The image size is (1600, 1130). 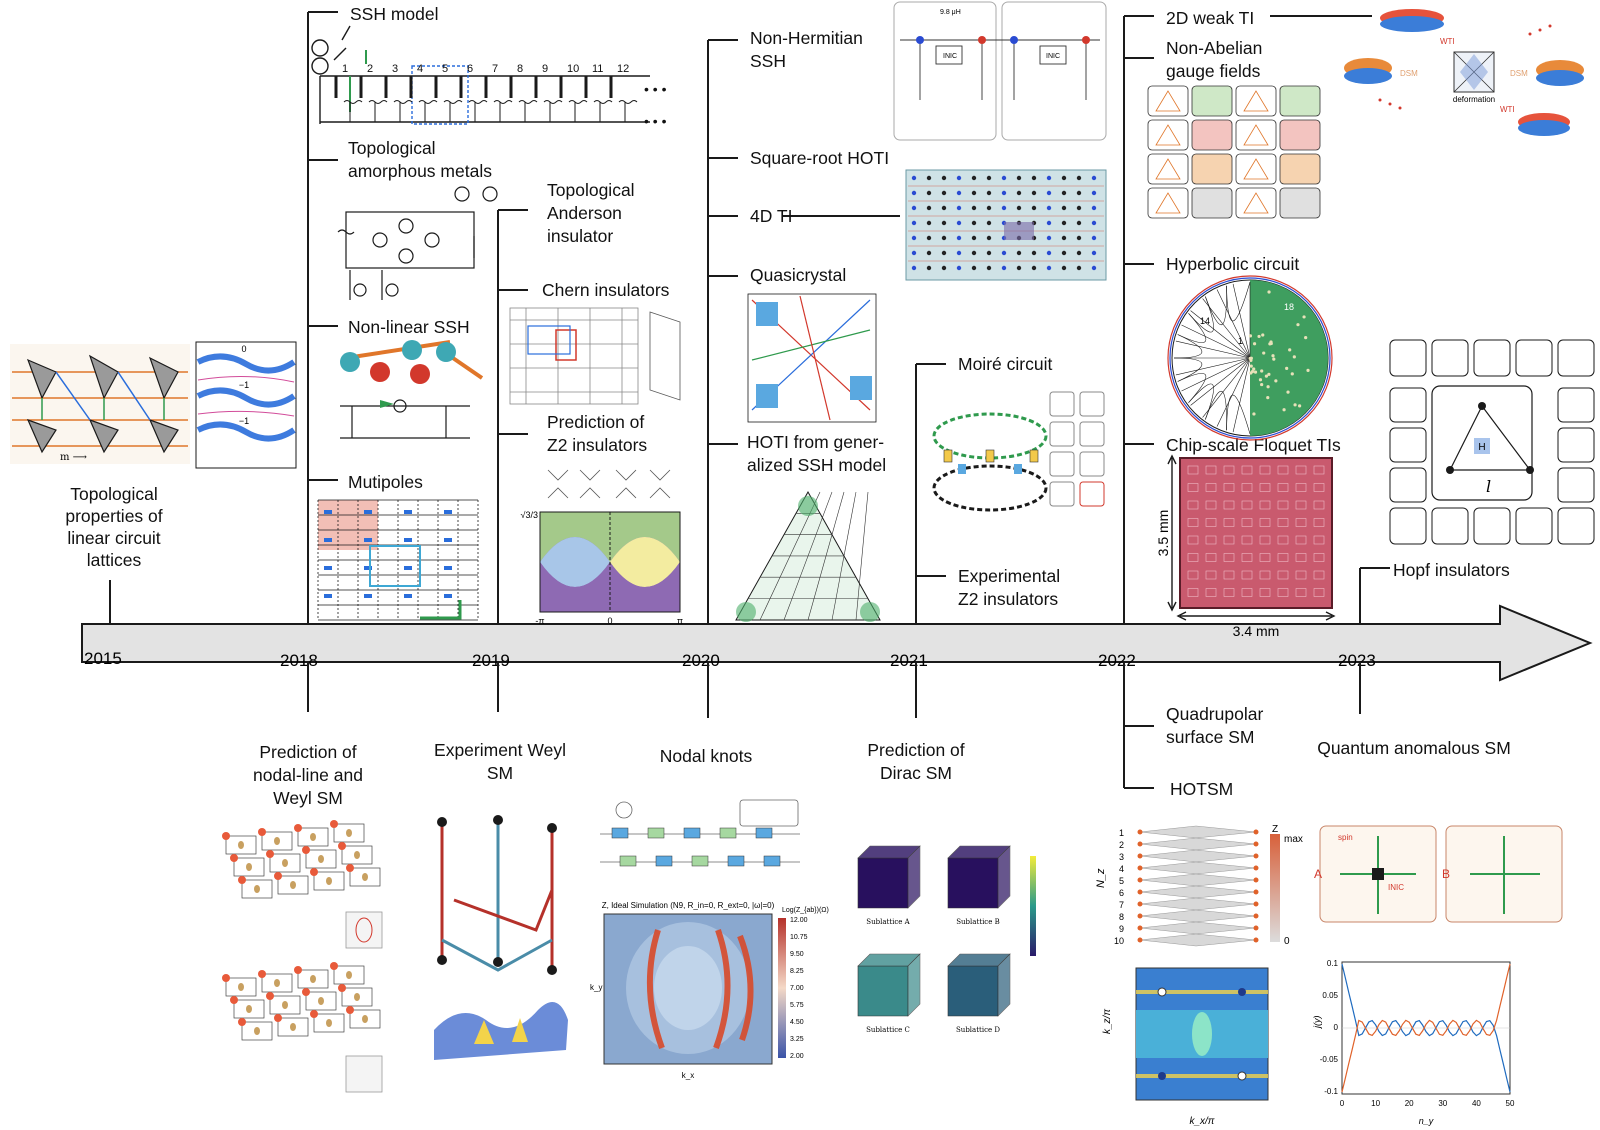 What do you see at coordinates (1442, 1103) in the screenshot?
I see `jy-xtick: 30` at bounding box center [1442, 1103].